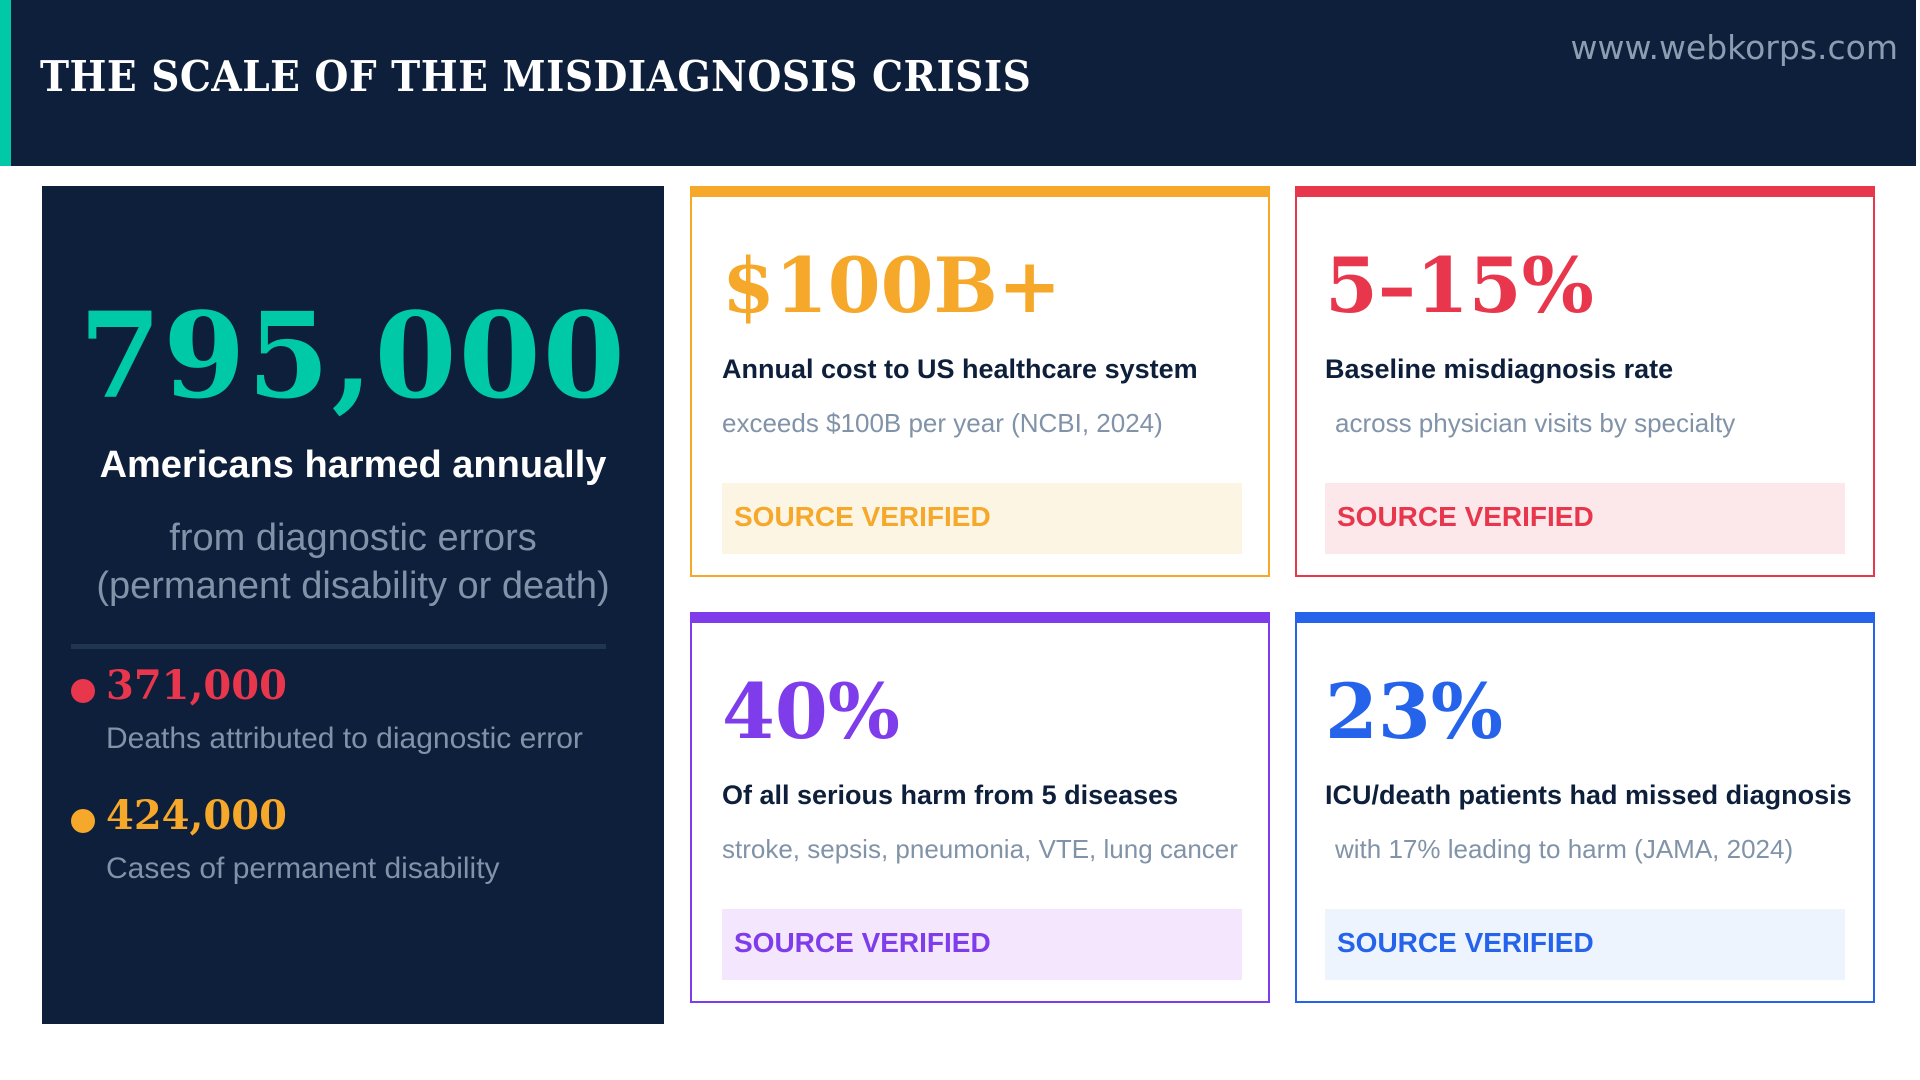  Describe the element at coordinates (1734, 47) in the screenshot. I see `site-url: www.webkorps.com` at that location.